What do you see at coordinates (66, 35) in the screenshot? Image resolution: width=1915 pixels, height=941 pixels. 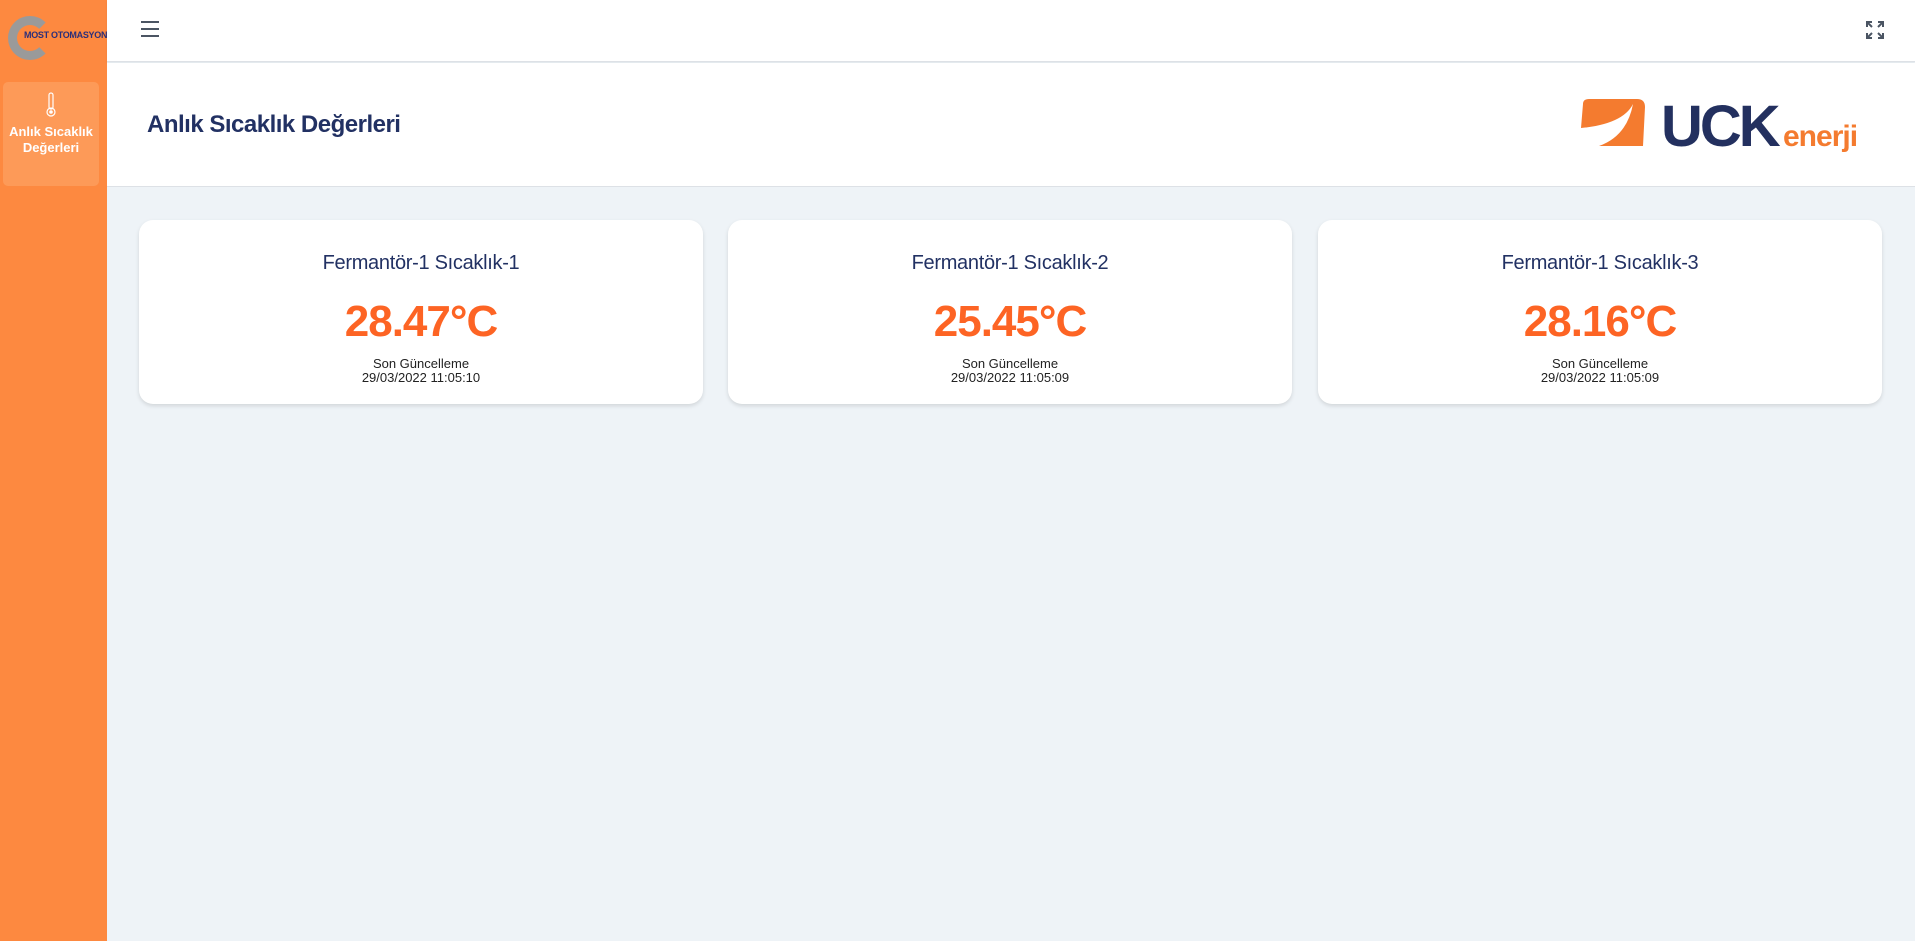 I see `logo-text: MOST OTOMASYON` at bounding box center [66, 35].